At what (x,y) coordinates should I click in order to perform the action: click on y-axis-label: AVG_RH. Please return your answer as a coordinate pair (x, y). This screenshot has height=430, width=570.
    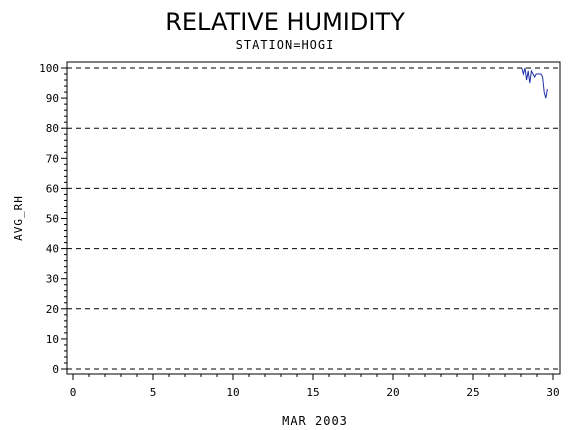
    Looking at the image, I should click on (18, 218).